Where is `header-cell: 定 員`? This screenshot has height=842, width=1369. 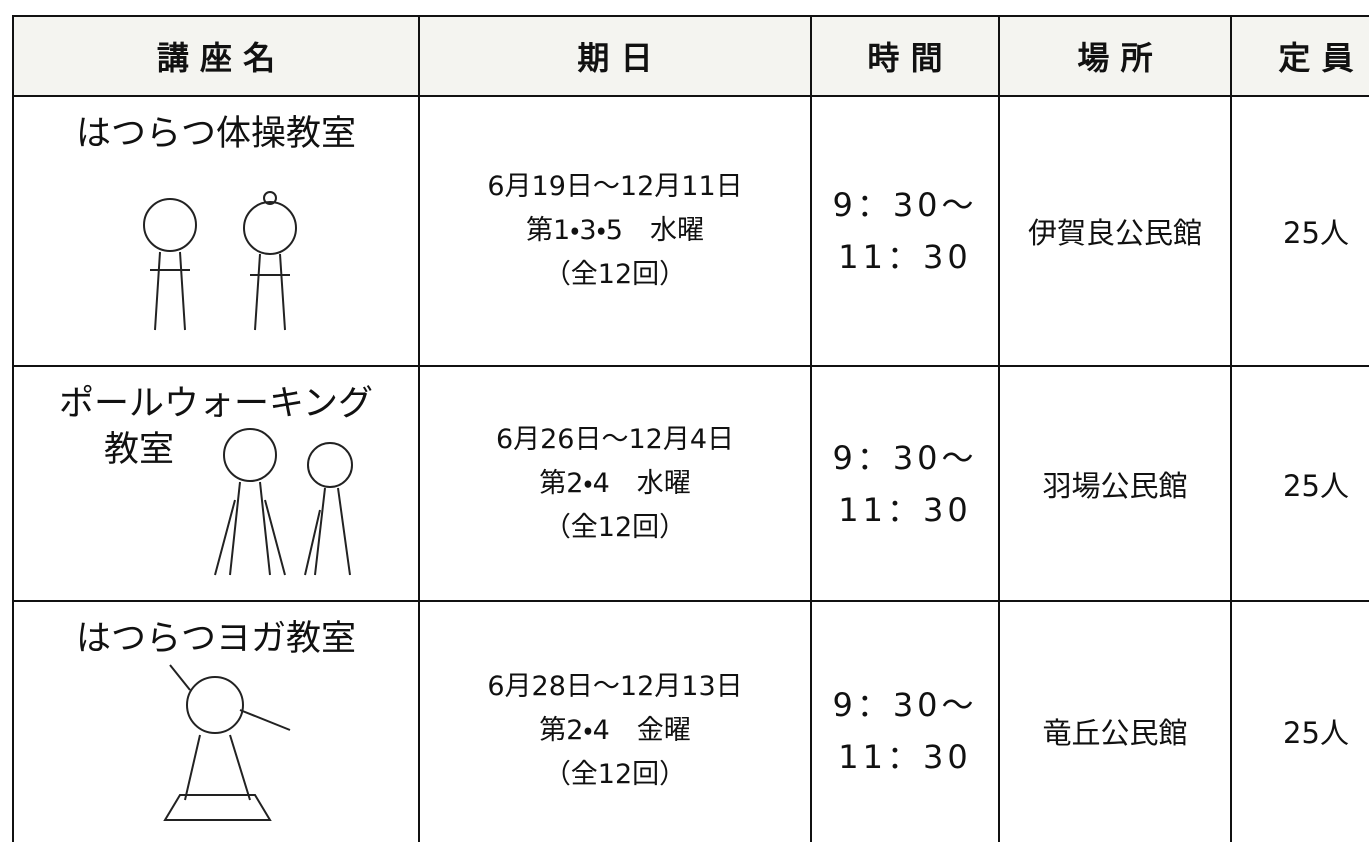 header-cell: 定 員 is located at coordinates (1299, 55).